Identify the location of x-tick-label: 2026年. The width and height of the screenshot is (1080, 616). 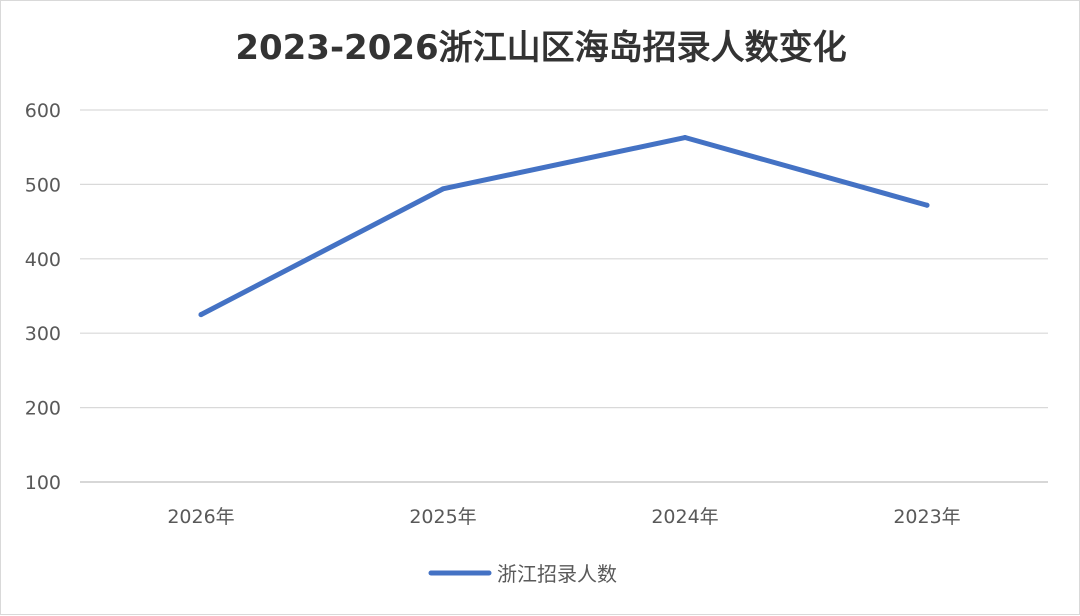
(200, 517).